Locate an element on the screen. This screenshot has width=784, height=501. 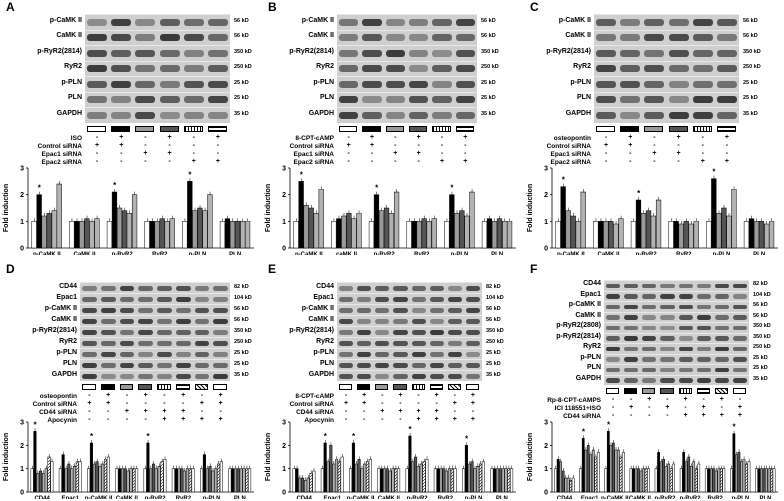
blot-label: p-RyR2(2814) is located at coordinates (54, 330).